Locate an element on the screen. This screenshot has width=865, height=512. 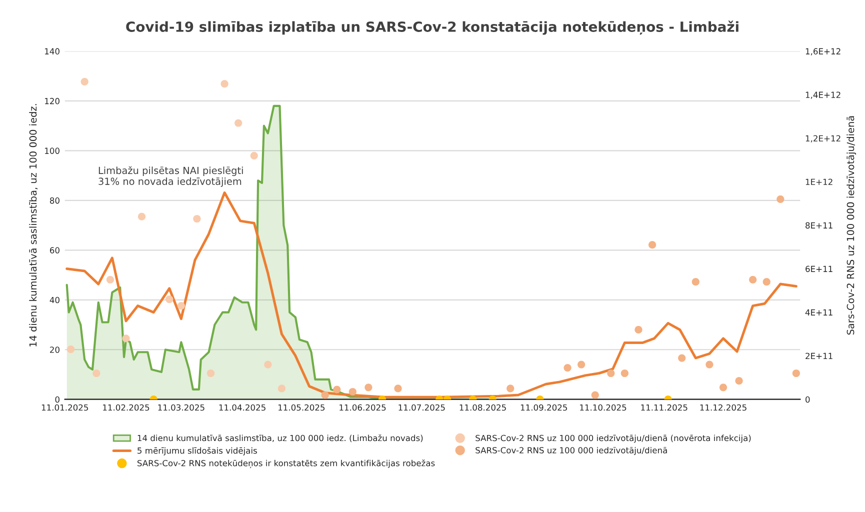
y-tick-label: 20 is located at coordinates (55, 349).